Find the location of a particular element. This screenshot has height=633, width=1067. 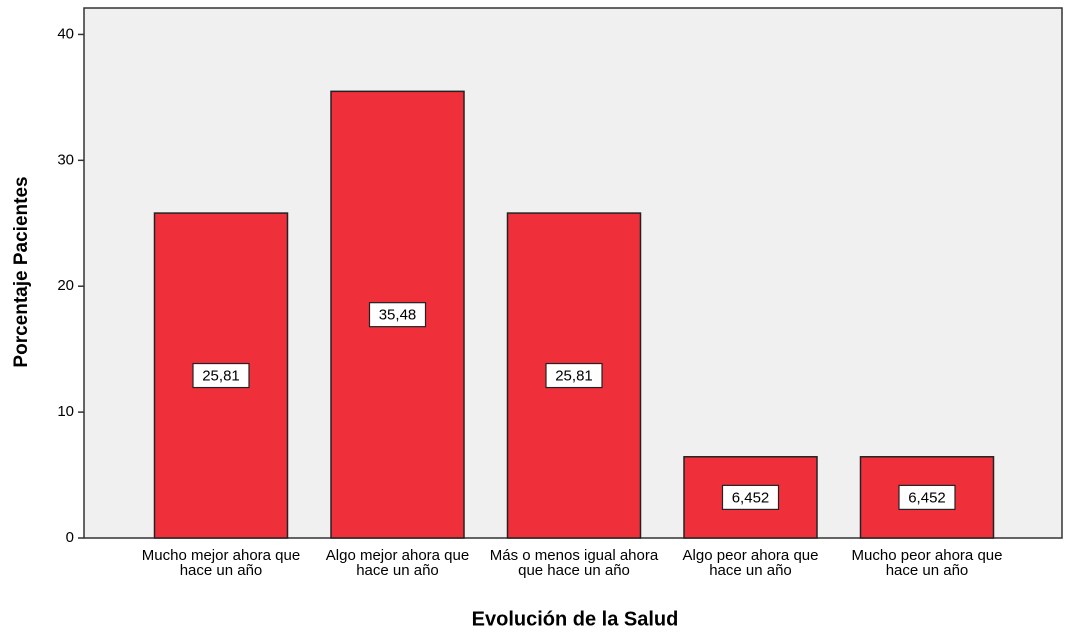

y-tick-label: 40 is located at coordinates (65, 33).